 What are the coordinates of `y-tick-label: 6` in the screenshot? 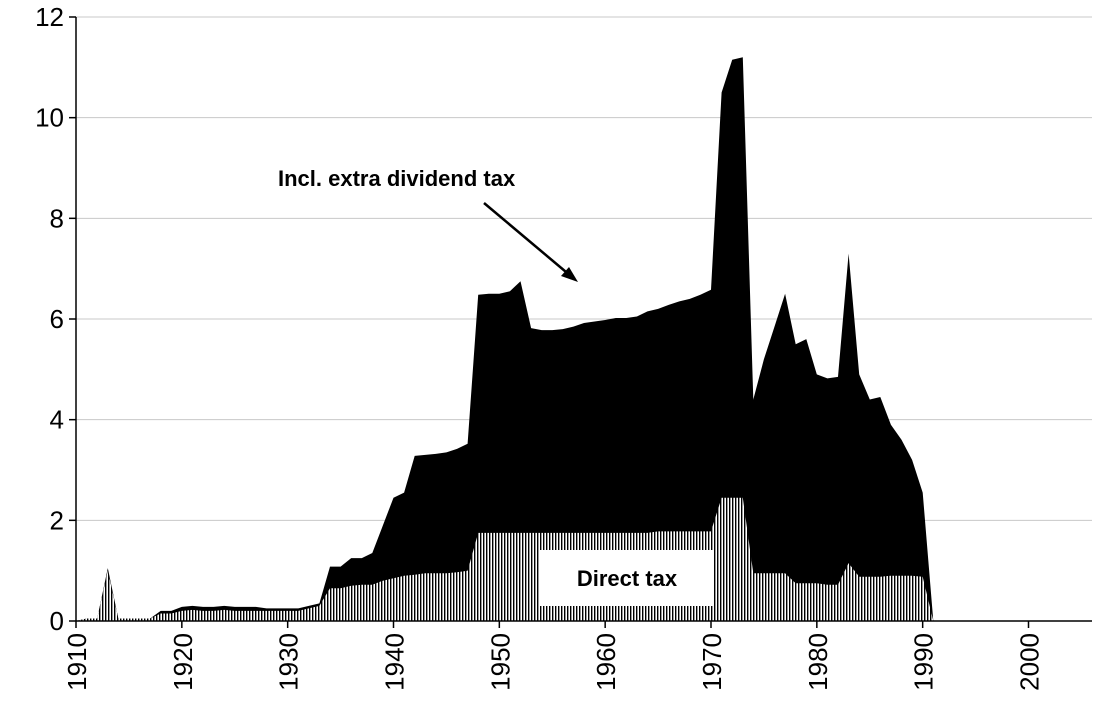 It's located at (57, 319).